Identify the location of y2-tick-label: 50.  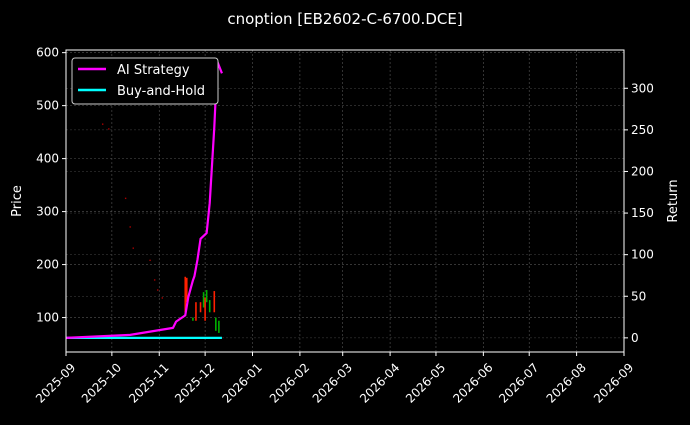
(638, 296).